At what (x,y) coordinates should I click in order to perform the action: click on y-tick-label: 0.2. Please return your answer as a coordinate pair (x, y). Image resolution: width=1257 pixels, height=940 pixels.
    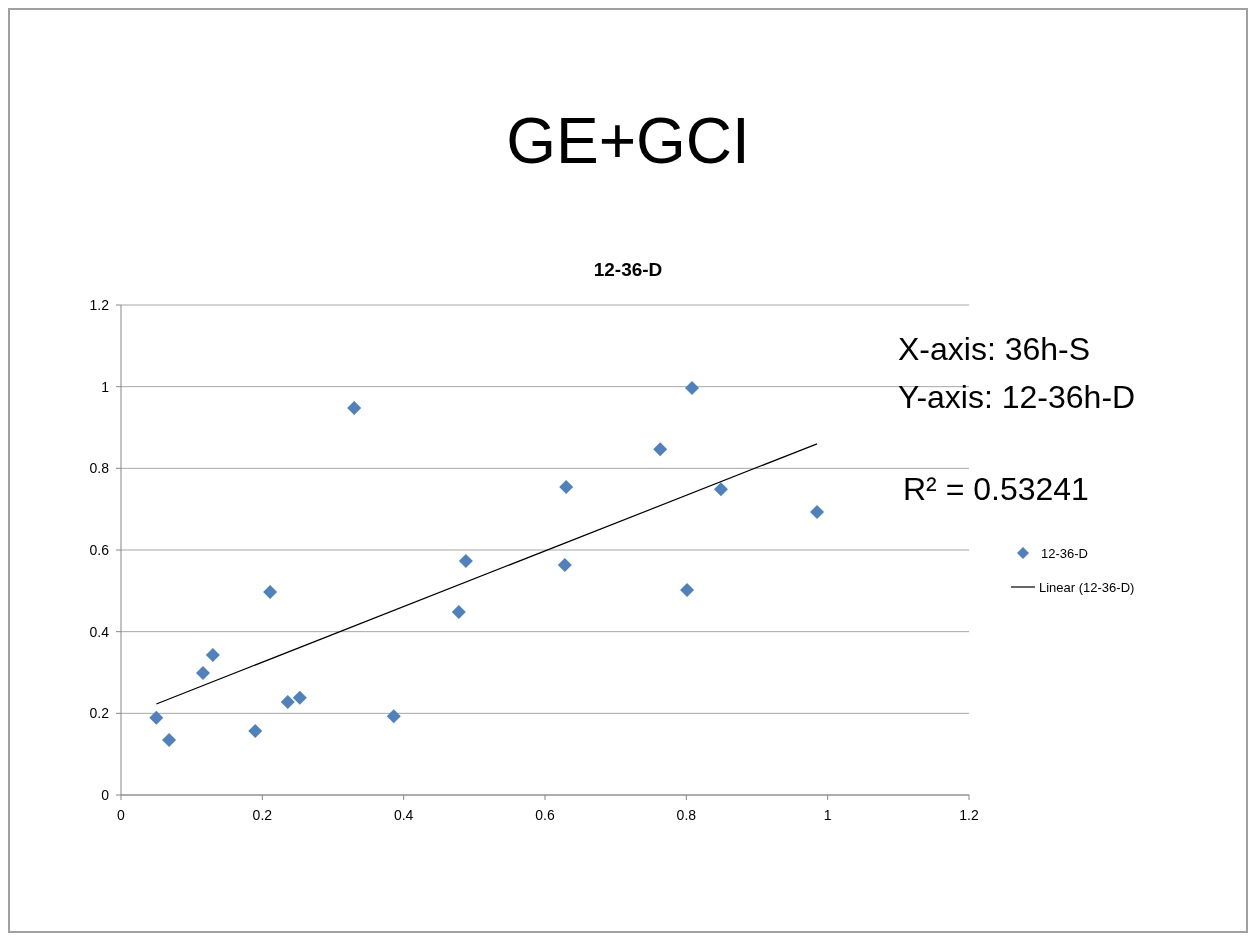
    Looking at the image, I should click on (99, 713).